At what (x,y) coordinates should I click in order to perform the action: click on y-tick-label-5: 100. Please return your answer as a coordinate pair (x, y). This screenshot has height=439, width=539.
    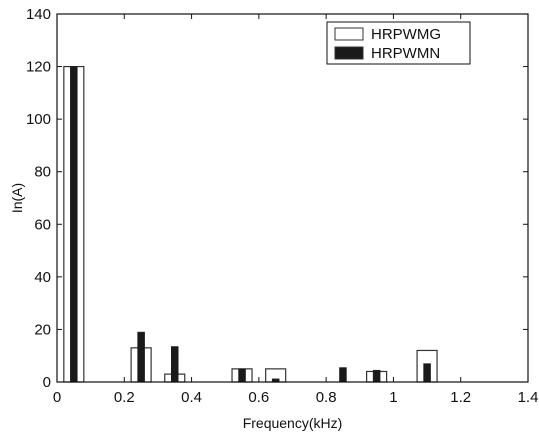
    Looking at the image, I should click on (38, 119).